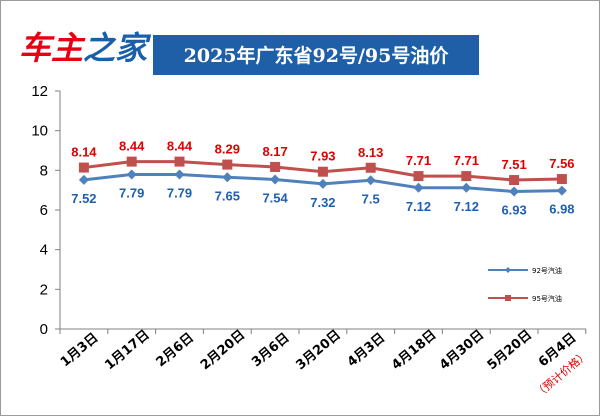 This screenshot has width=600, height=417. I want to click on y-tick-label: 8, so click(44, 170).